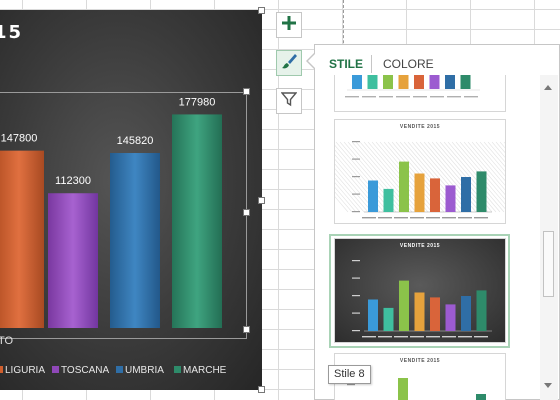  What do you see at coordinates (261, 10) in the screenshot?
I see `resize-handle-top-right` at bounding box center [261, 10].